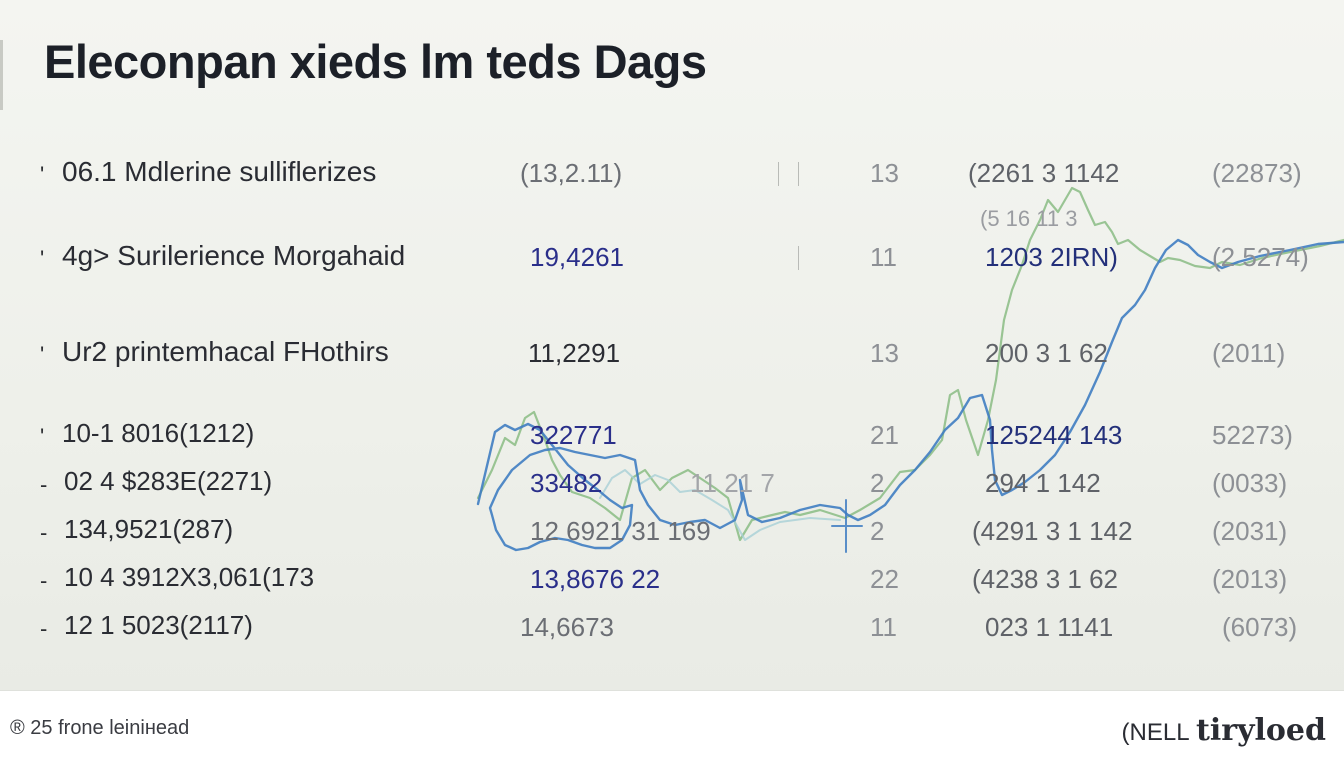  Describe the element at coordinates (1049, 627) in the screenshot. I see `row-value-3: 023 1 1141` at that location.